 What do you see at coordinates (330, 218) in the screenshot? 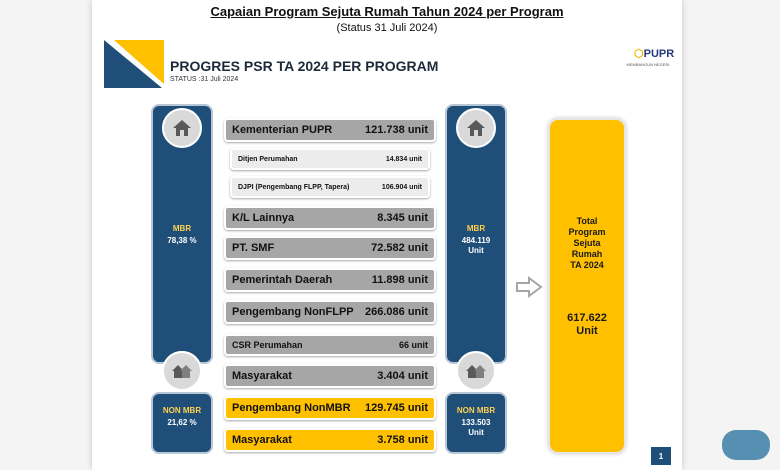
I see `row-kl-lainnya: K/L Lainnya 8.345 unit` at bounding box center [330, 218].